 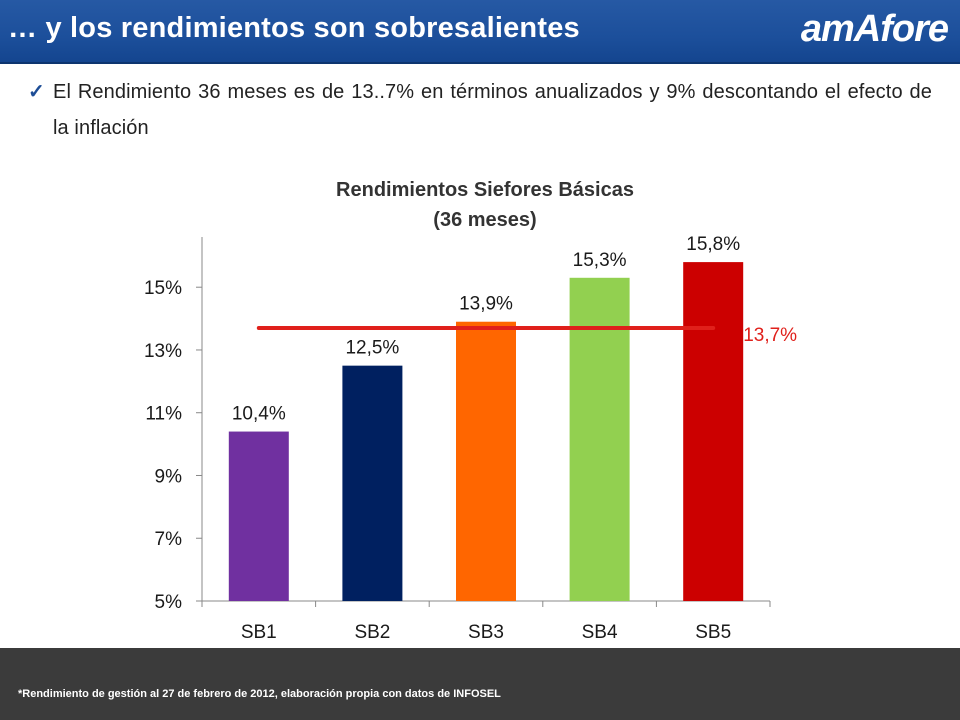 What do you see at coordinates (259, 632) in the screenshot?
I see `category-label: SB1` at bounding box center [259, 632].